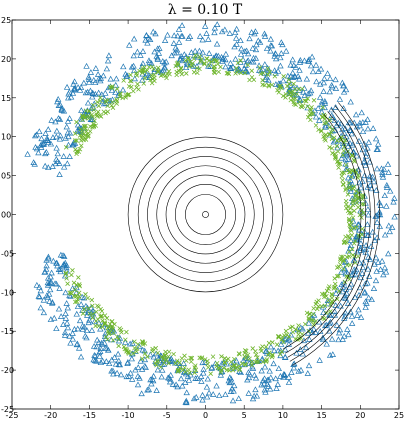 This screenshot has width=407, height=421. What do you see at coordinates (7, 292) in the screenshot?
I see `y-tick-label: -10` at bounding box center [7, 292].